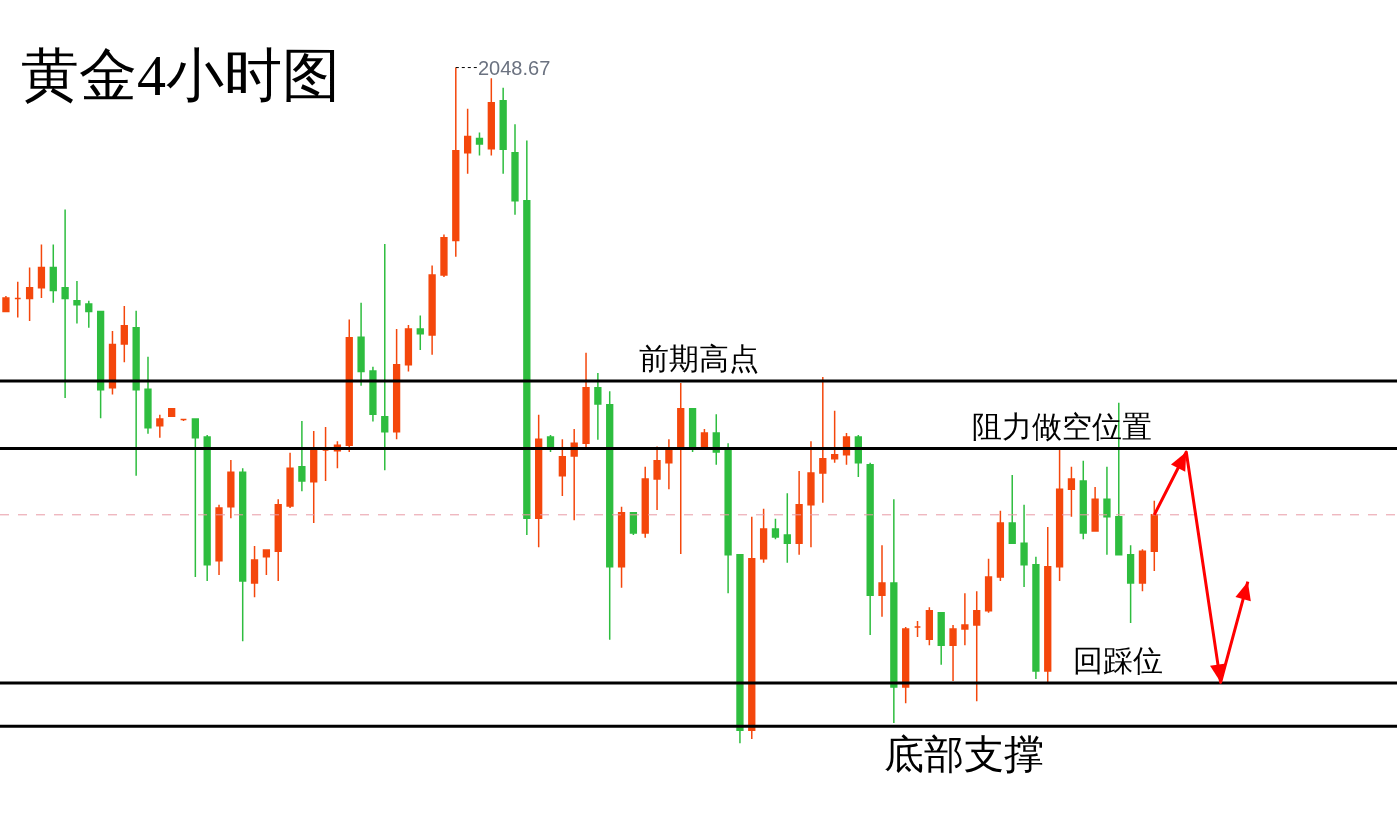  Describe the element at coordinates (514, 68) in the screenshot. I see `annotation: 2048.67` at that location.